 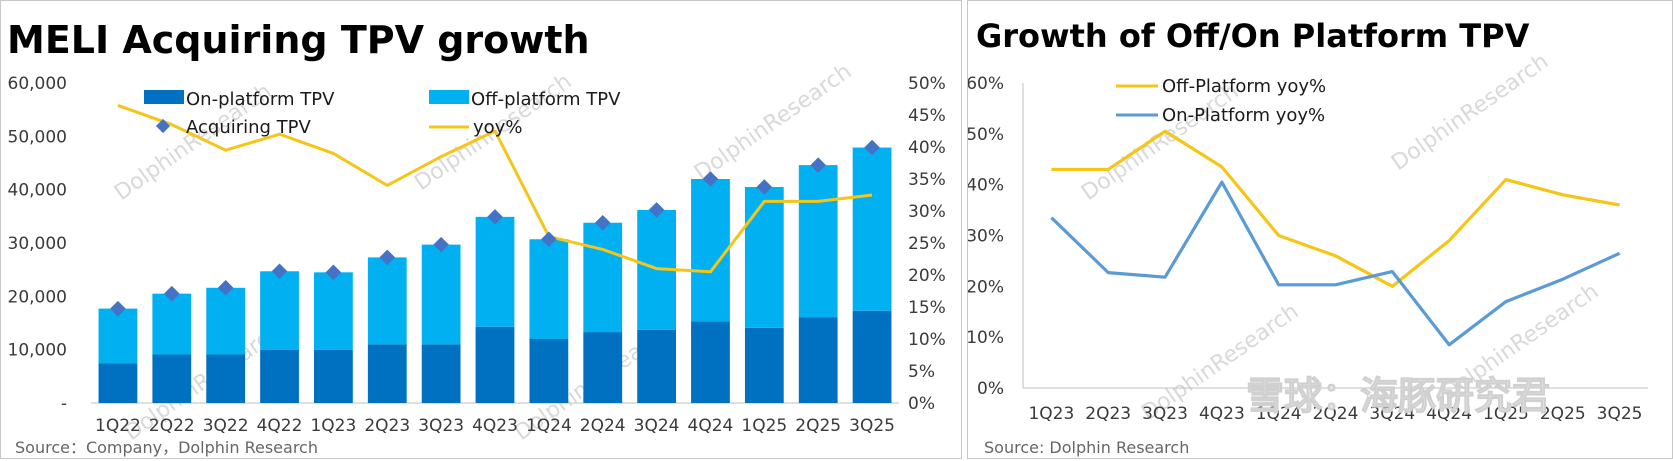 I want to click on y-tick-label: 0%, so click(x=990, y=389).